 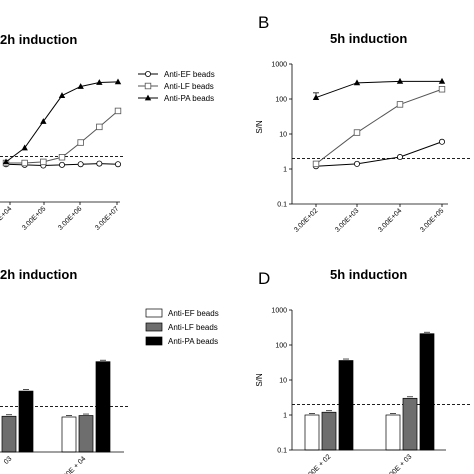 What do you see at coordinates (70, 218) in the screenshot?
I see `x-tick-label: 3.00E+06` at bounding box center [70, 218].